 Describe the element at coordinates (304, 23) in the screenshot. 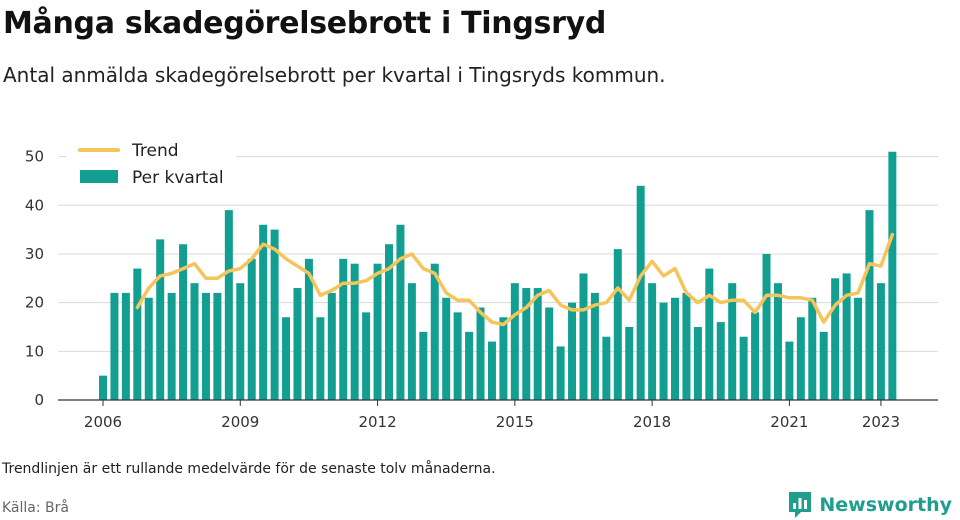

I see `chart-title: Många skadegörelsebrott i Tingsryd` at that location.